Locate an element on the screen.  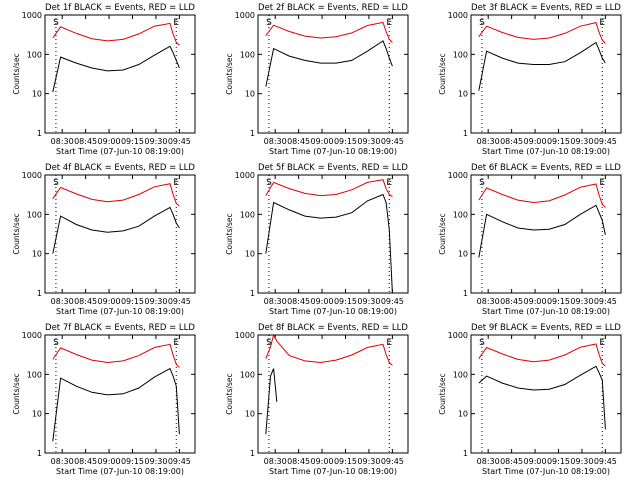
panel-title: Det 6f BLACK = Events, RED = LLD is located at coordinates (546, 168).